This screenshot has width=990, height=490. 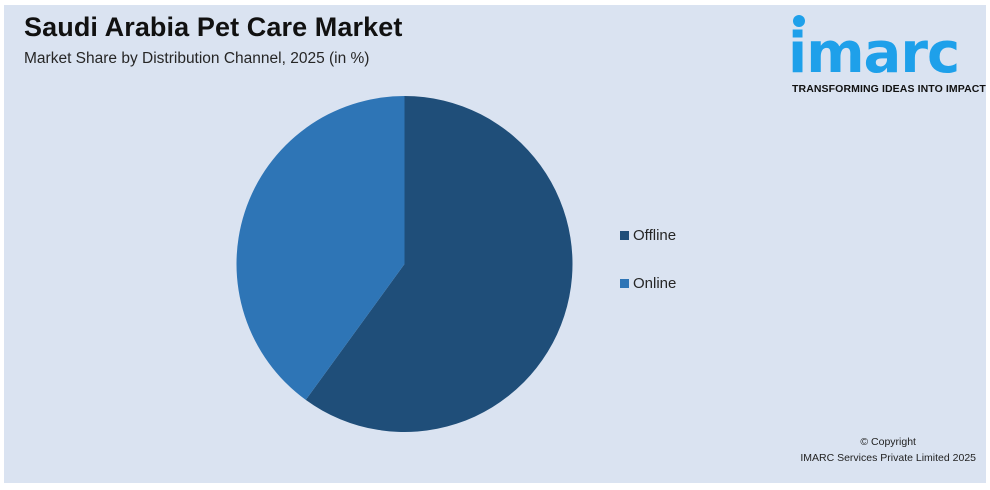 I want to click on legend-item-online: Online, so click(x=648, y=283).